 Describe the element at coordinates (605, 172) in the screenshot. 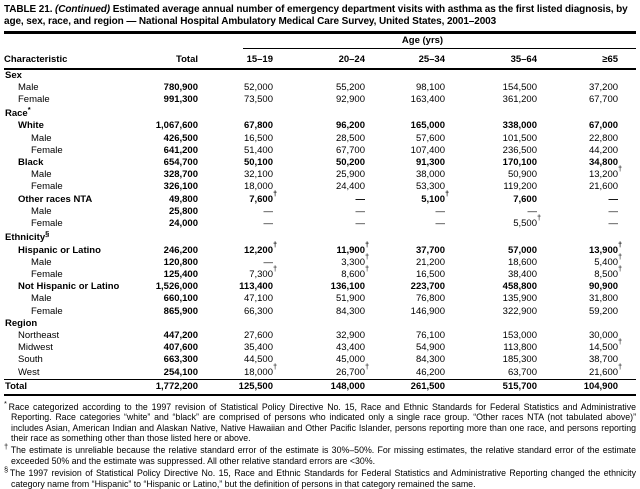

I see `cell-value: 13,200 †` at that location.